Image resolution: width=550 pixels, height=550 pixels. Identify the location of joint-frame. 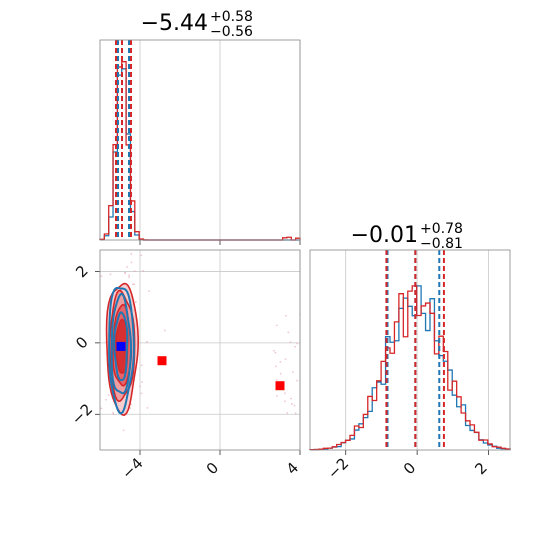
(200, 350).